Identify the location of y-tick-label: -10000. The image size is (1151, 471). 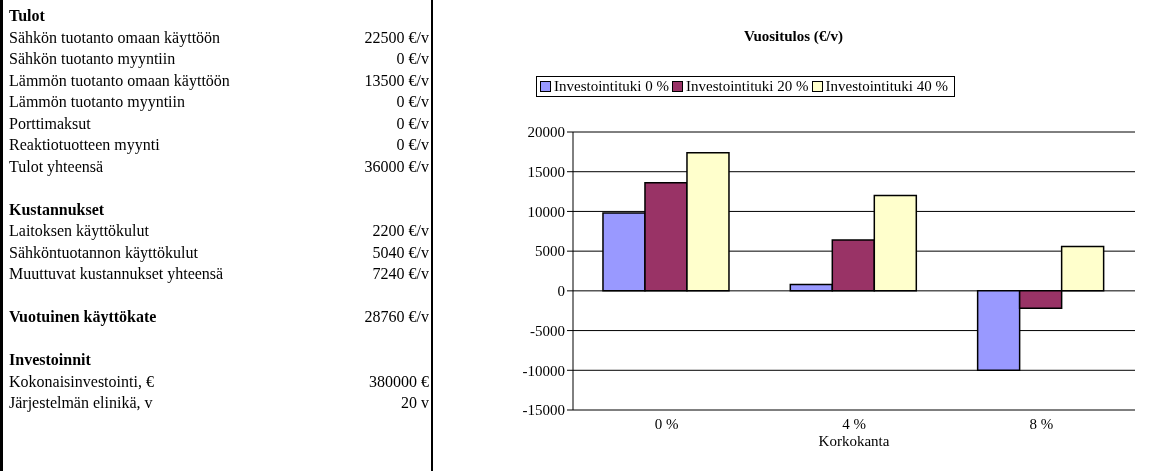
(543, 370).